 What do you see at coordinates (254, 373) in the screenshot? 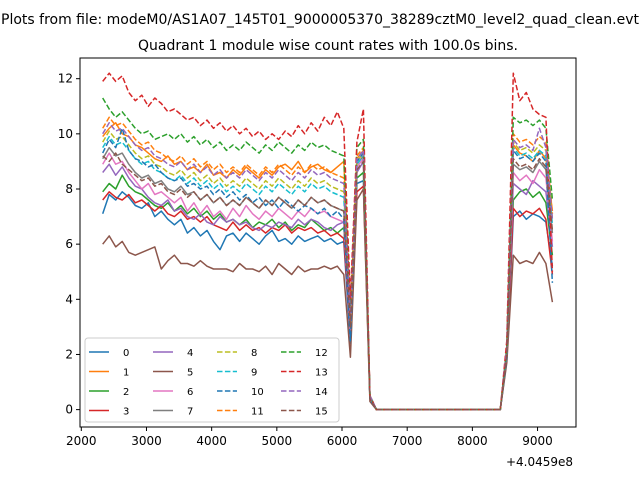
I see `legend-label-9: 9` at bounding box center [254, 373].